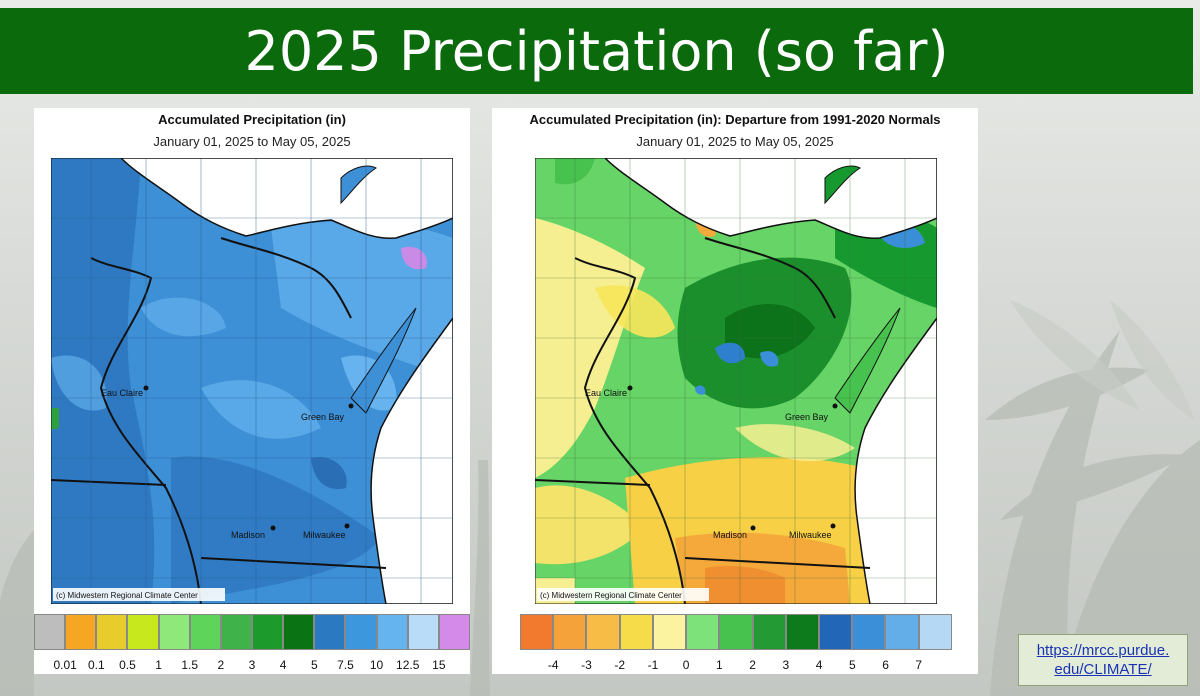 This screenshot has width=1200, height=696. I want to click on legend-tick-label: 0.1, so click(96, 665).